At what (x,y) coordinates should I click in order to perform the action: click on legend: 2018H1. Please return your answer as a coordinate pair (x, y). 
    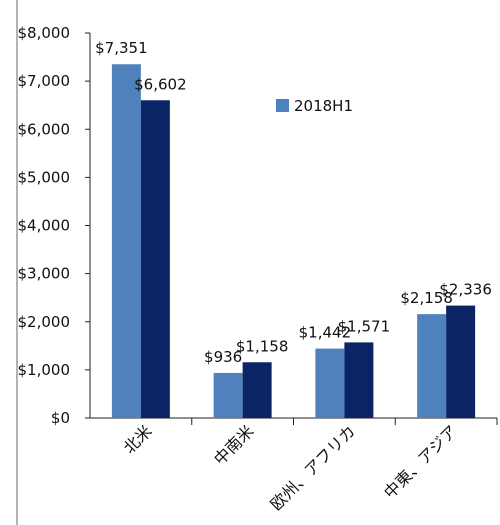
    Looking at the image, I should click on (314, 106).